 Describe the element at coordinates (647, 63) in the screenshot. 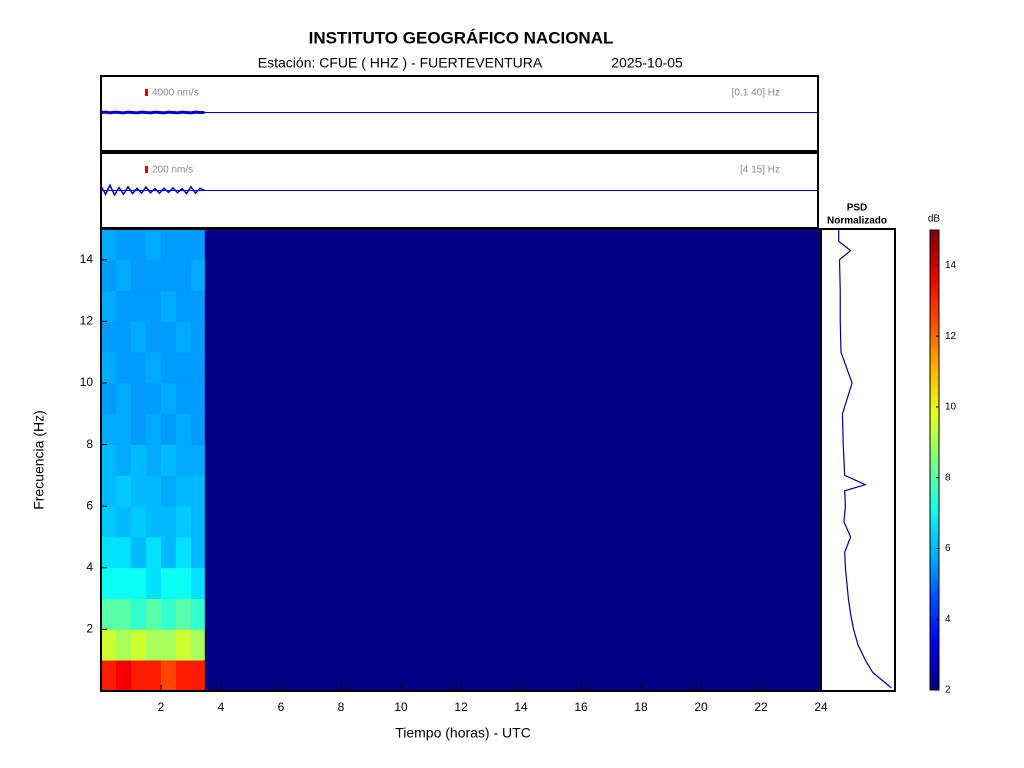

I see `date: 2025-10-05` at that location.